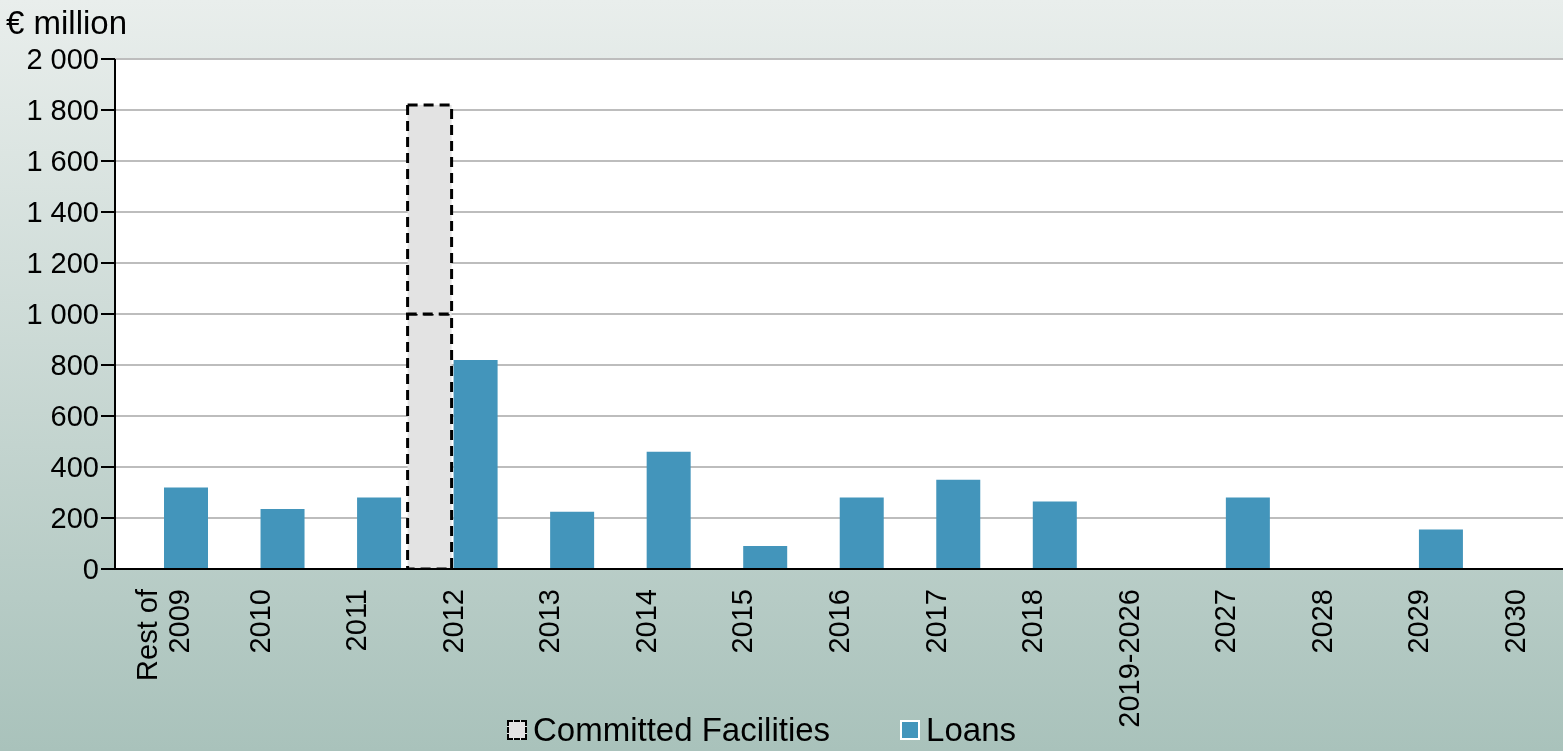 The width and height of the screenshot is (1563, 751). Describe the element at coordinates (935, 621) in the screenshot. I see `x-tick-label: 2017` at that location.